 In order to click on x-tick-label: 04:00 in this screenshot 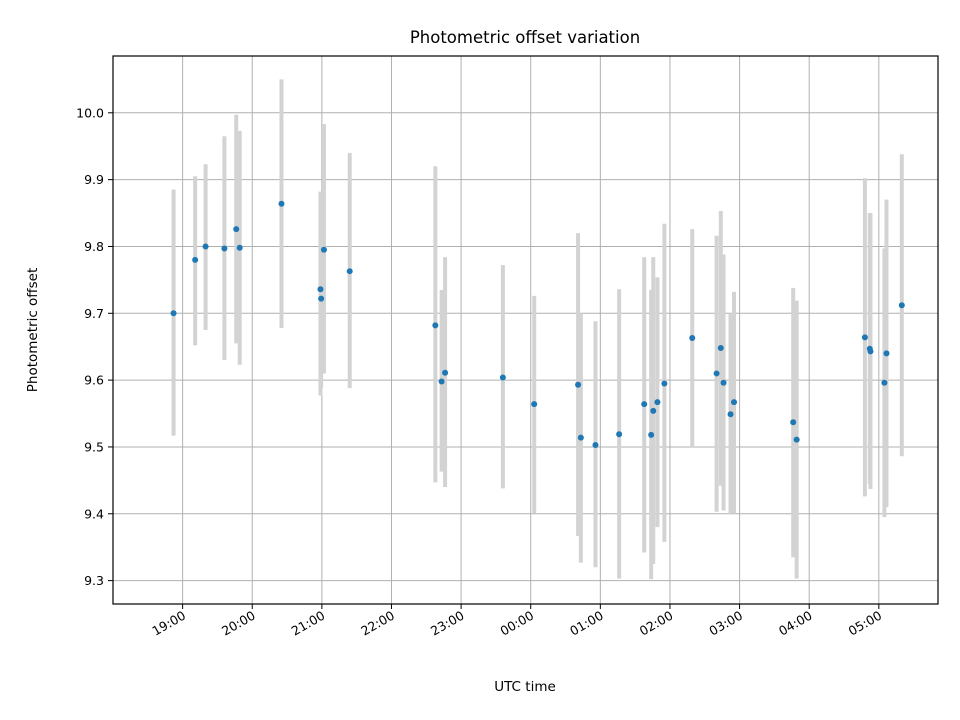, I will do `click(795, 623)`.